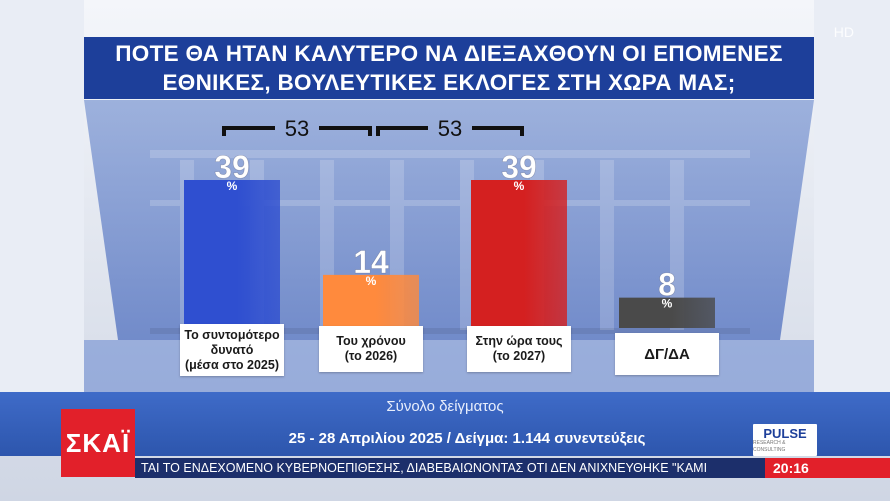 Image resolution: width=890 pixels, height=501 pixels. Describe the element at coordinates (98, 443) in the screenshot. I see `channel-logo: ΣΚΑΪ` at that location.